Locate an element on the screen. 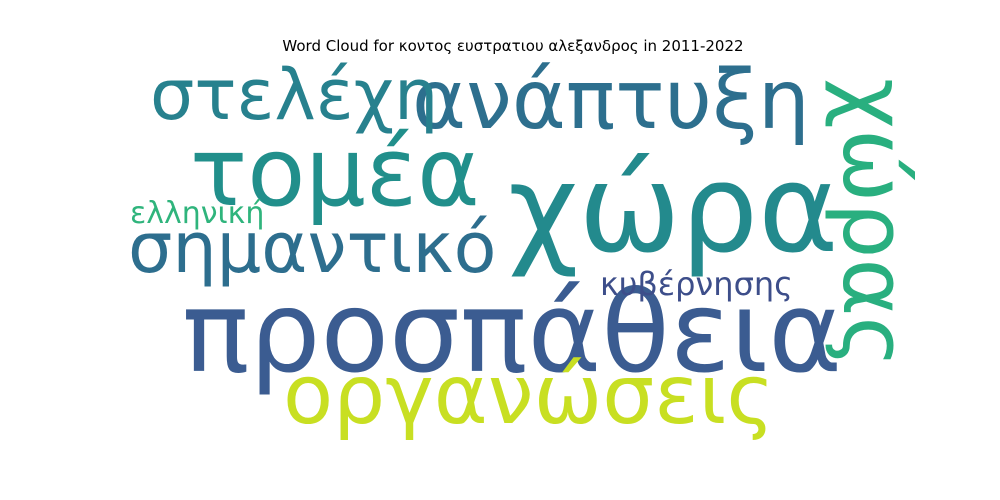 The height and width of the screenshot is (500, 1000). word-organwseis: οργανώσεις is located at coordinates (529, 395).